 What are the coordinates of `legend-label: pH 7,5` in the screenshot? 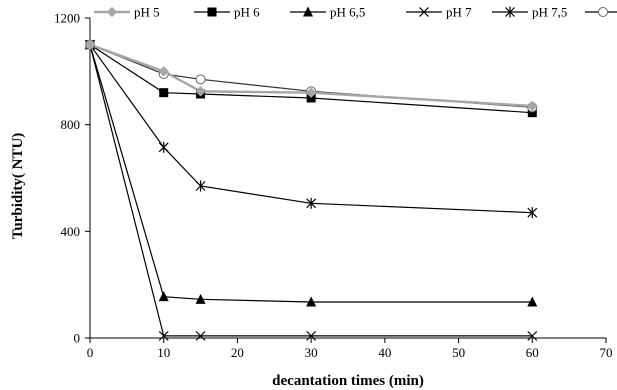 It's located at (549, 12).